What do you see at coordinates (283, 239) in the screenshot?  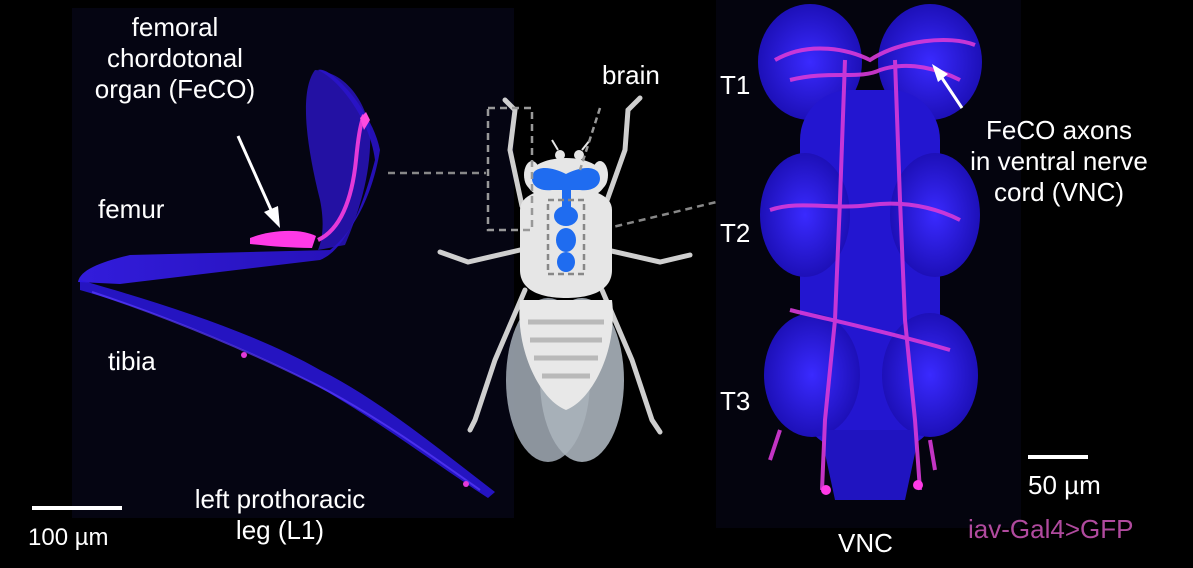 I see `feco-cell-bodies` at bounding box center [283, 239].